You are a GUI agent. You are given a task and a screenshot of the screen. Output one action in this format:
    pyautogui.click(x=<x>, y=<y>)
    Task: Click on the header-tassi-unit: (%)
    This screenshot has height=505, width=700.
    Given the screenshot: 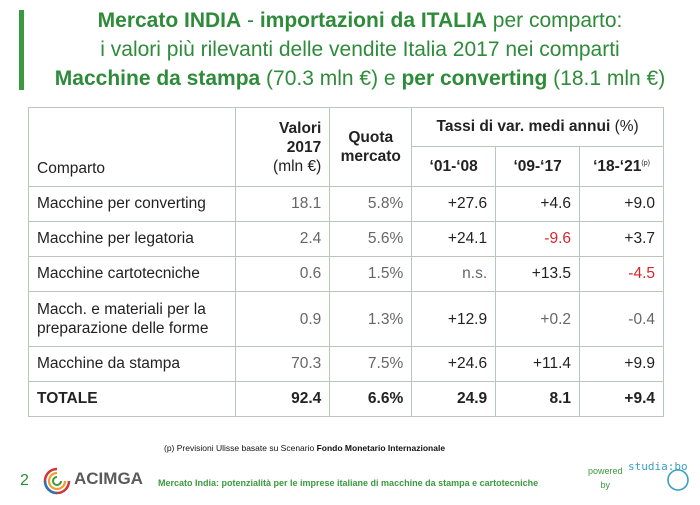 What is the action you would take?
    pyautogui.click(x=624, y=126)
    